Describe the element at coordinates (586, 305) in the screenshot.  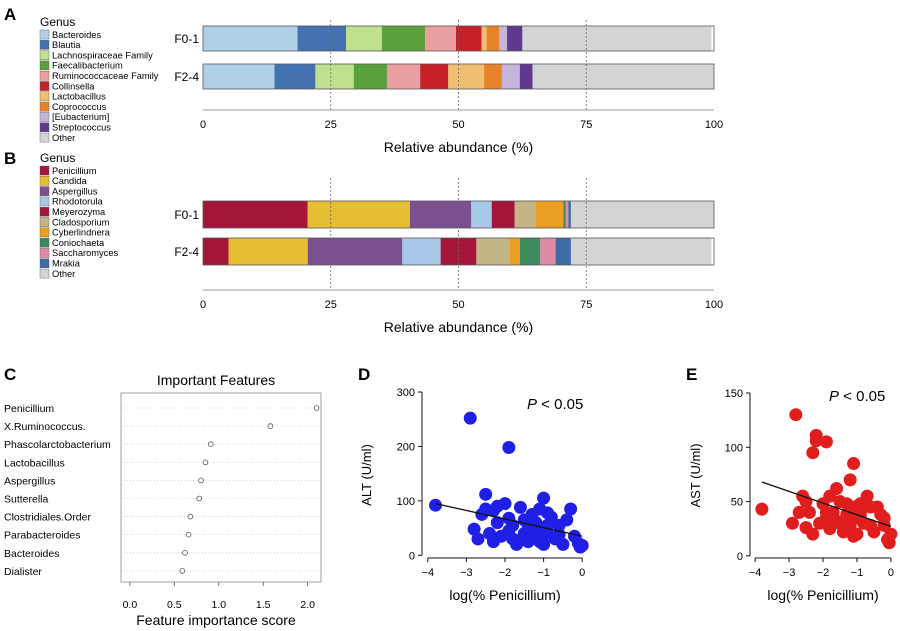
I see `x-tick-label-75: 75` at that location.